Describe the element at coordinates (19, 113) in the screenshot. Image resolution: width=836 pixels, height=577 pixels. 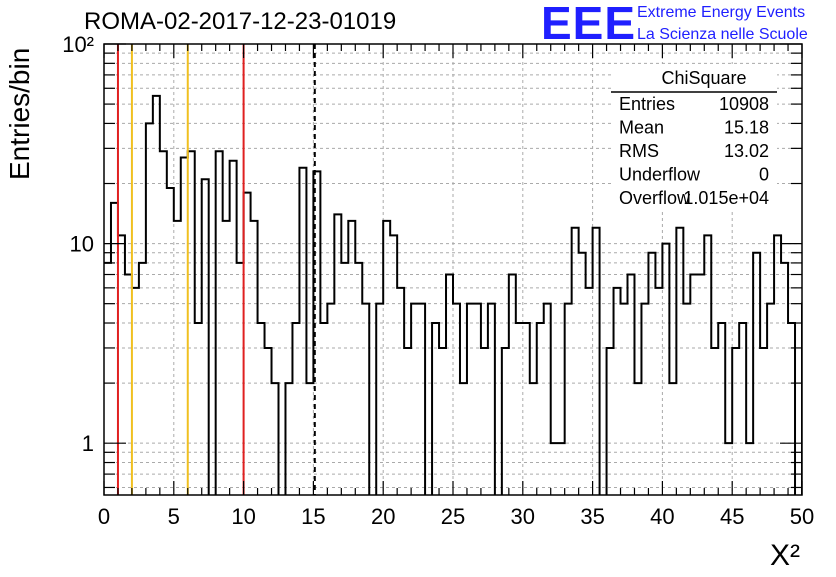
I see `y-axis-label: Entries/bin` at that location.